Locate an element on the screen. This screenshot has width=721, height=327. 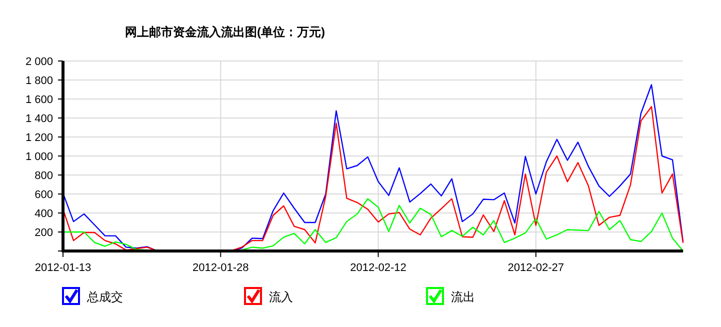
y-tick-label: 1 200 is located at coordinates (39, 138).